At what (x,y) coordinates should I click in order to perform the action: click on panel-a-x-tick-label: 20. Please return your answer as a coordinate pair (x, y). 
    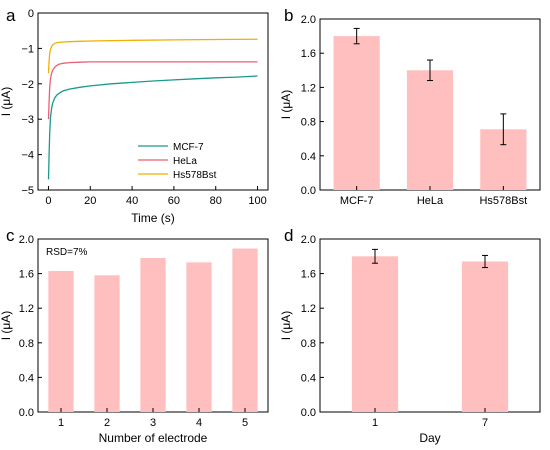
    Looking at the image, I should click on (90, 201).